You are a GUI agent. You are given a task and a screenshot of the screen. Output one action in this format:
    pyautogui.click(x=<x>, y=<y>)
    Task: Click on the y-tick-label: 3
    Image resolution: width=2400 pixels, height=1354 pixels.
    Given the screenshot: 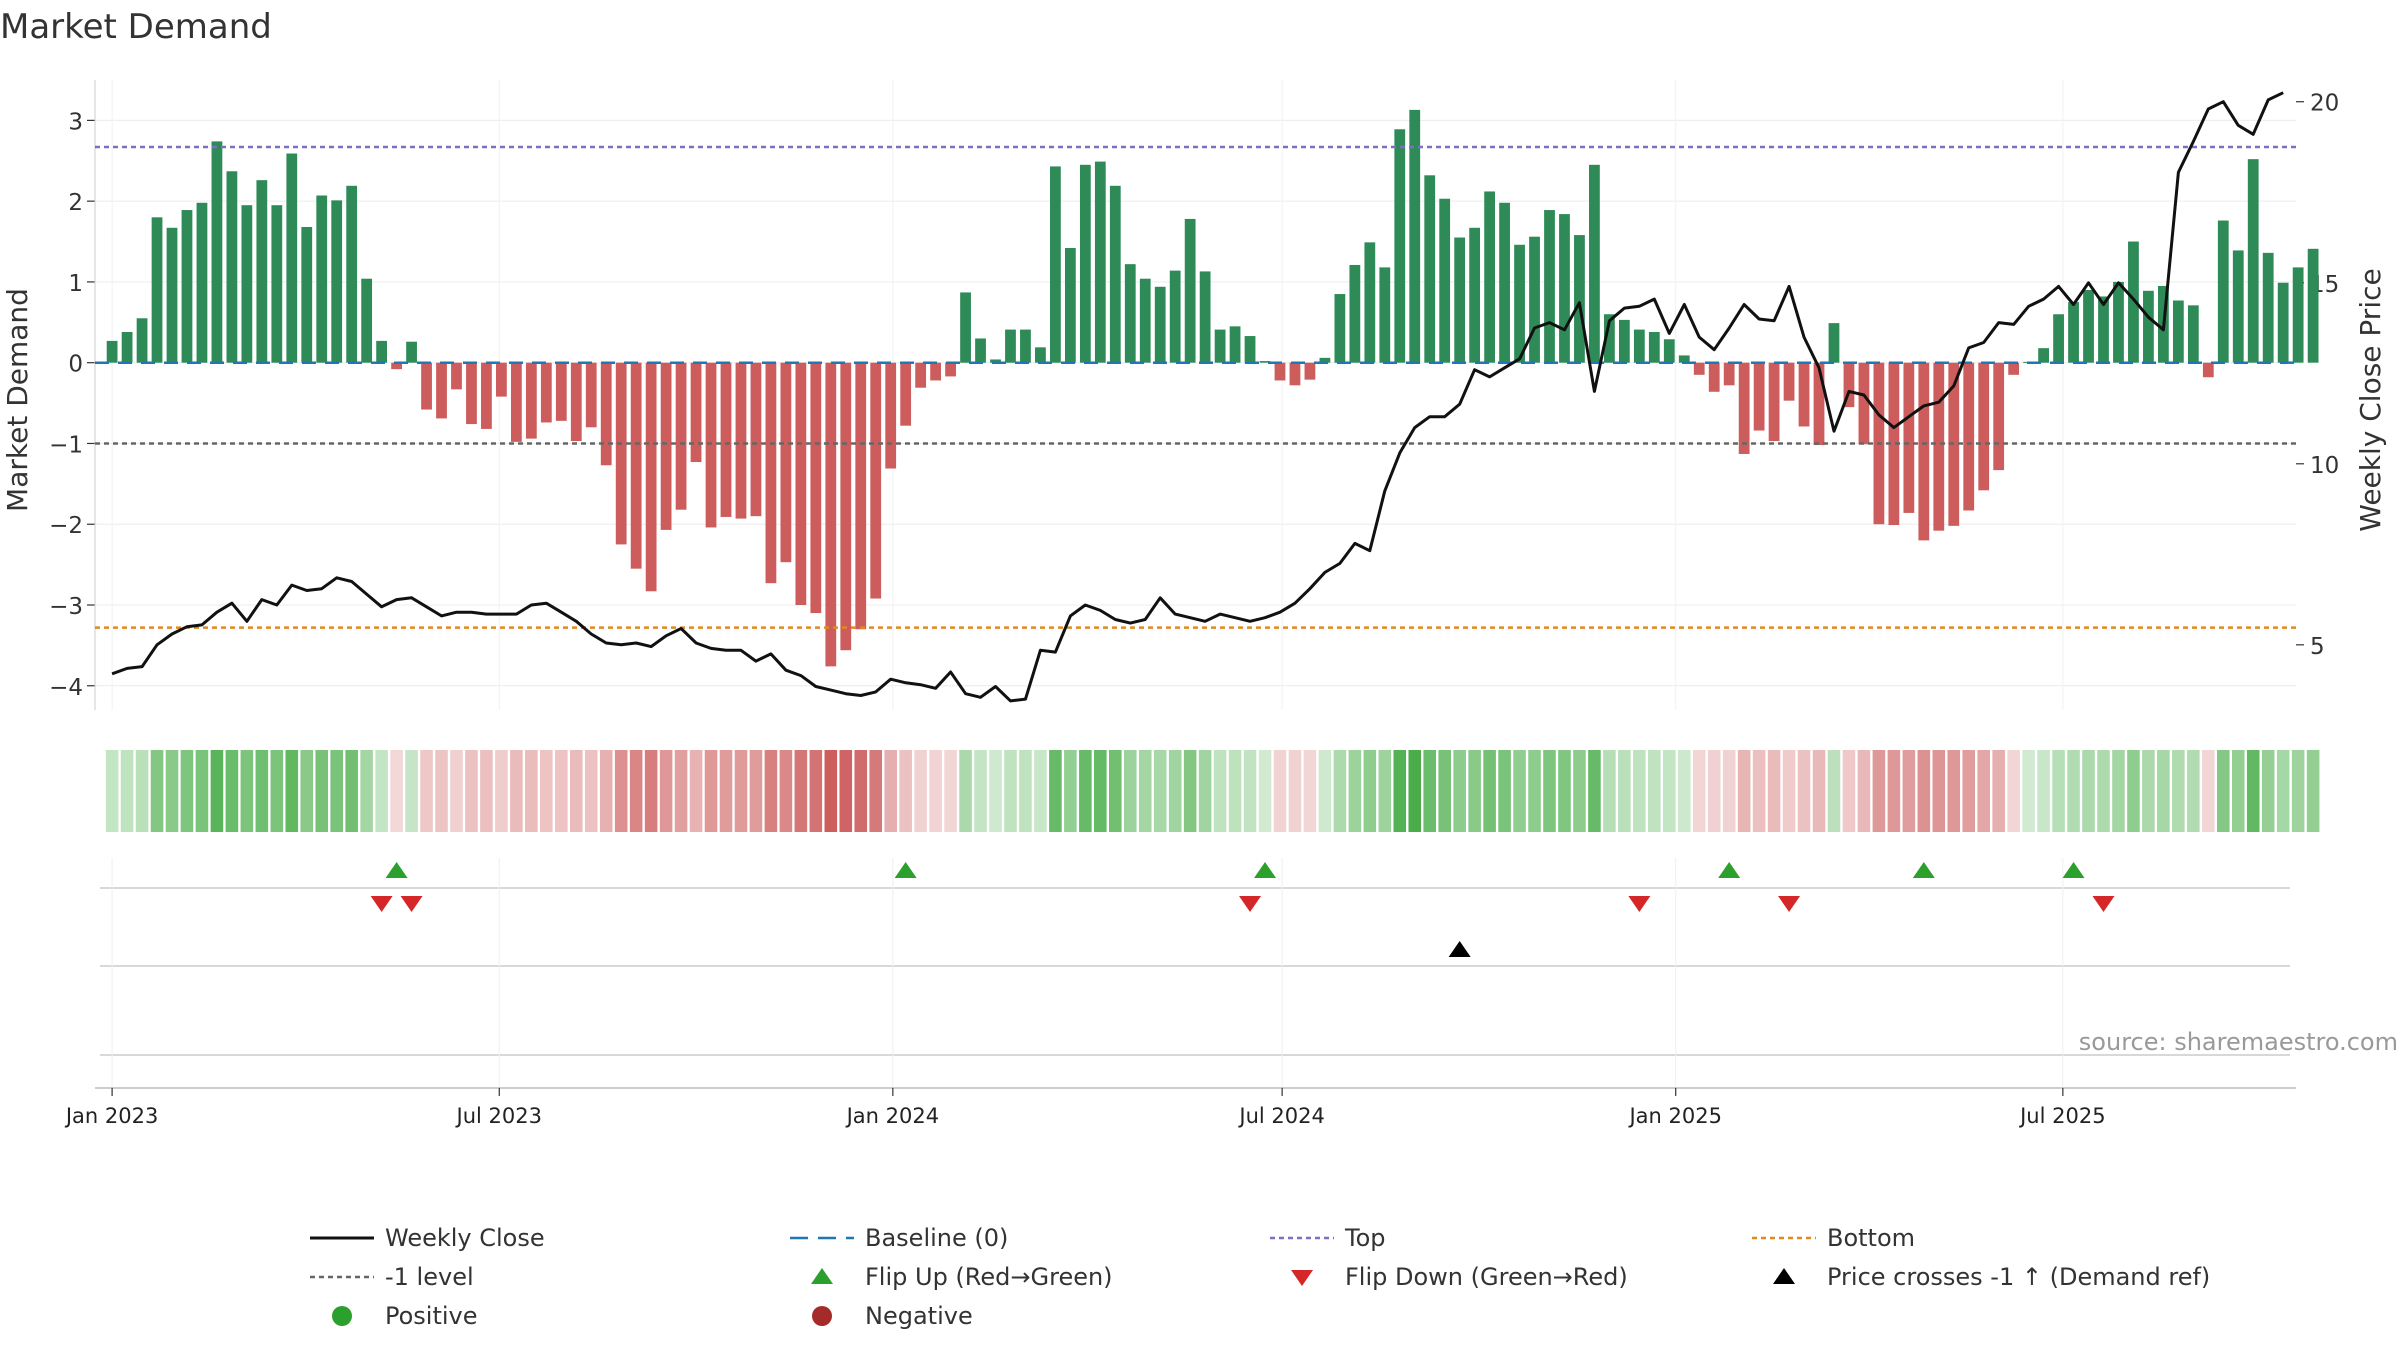 What is the action you would take?
    pyautogui.click(x=75, y=122)
    